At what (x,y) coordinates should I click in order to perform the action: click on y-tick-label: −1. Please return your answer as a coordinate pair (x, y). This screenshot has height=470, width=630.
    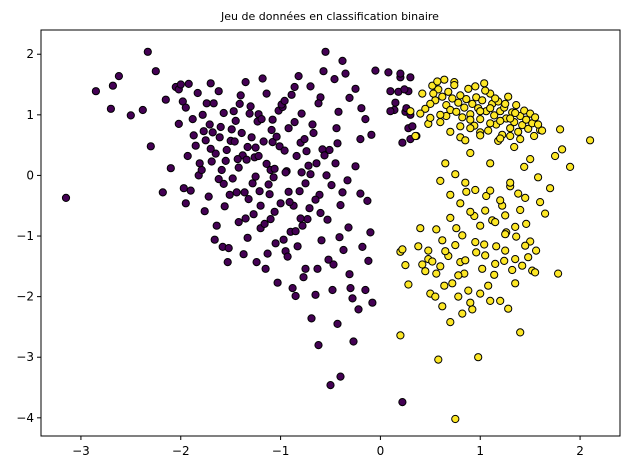
    Looking at the image, I should click on (25, 236).